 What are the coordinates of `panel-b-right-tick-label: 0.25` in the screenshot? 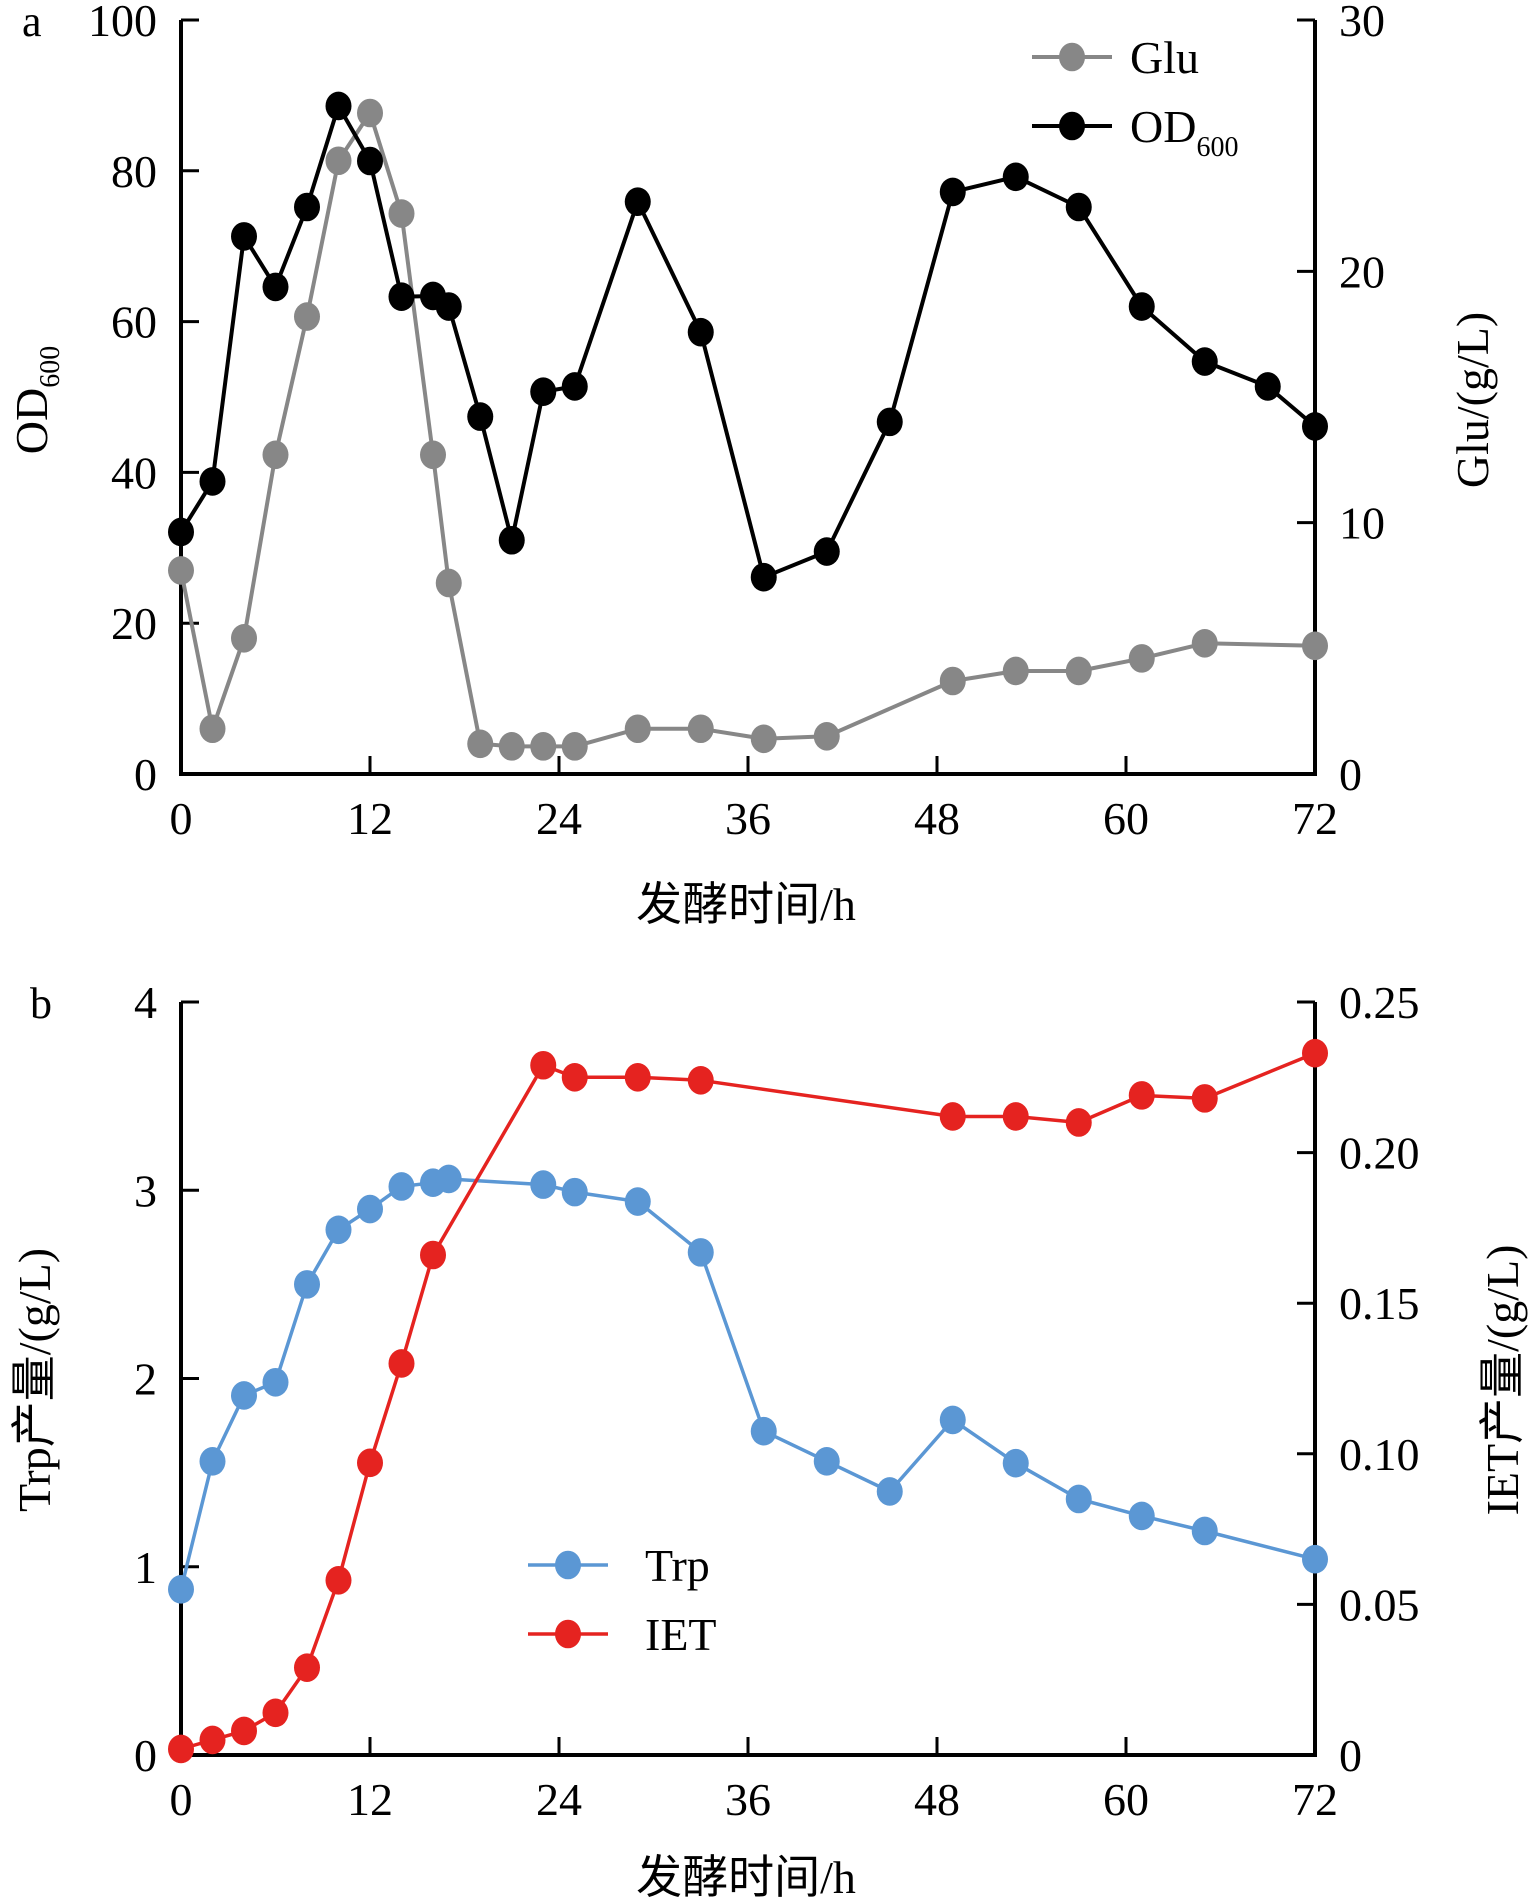 It's located at (1379, 1002).